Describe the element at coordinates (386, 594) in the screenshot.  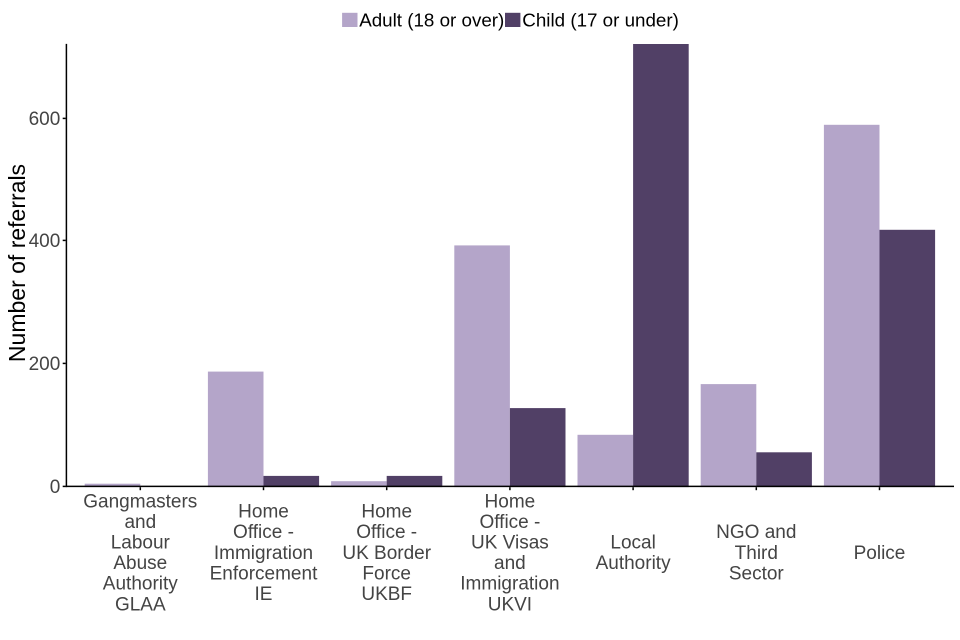
I see `svg-text: UKBF` at that location.